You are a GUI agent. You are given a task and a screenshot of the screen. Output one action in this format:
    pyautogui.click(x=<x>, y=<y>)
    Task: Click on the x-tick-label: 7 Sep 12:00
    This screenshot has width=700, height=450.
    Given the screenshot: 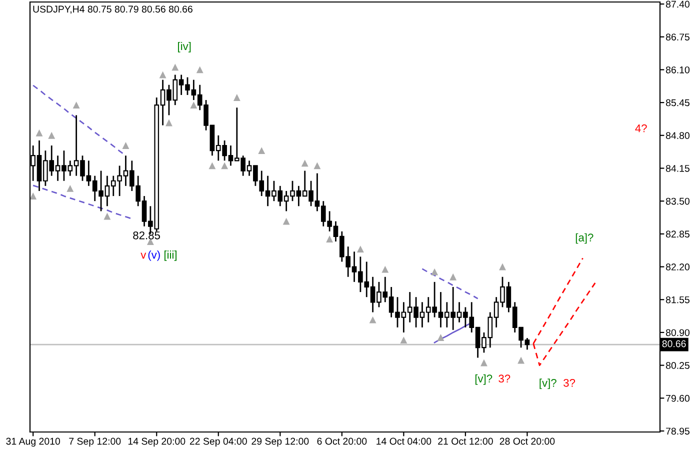 What is the action you would take?
    pyautogui.click(x=95, y=442)
    